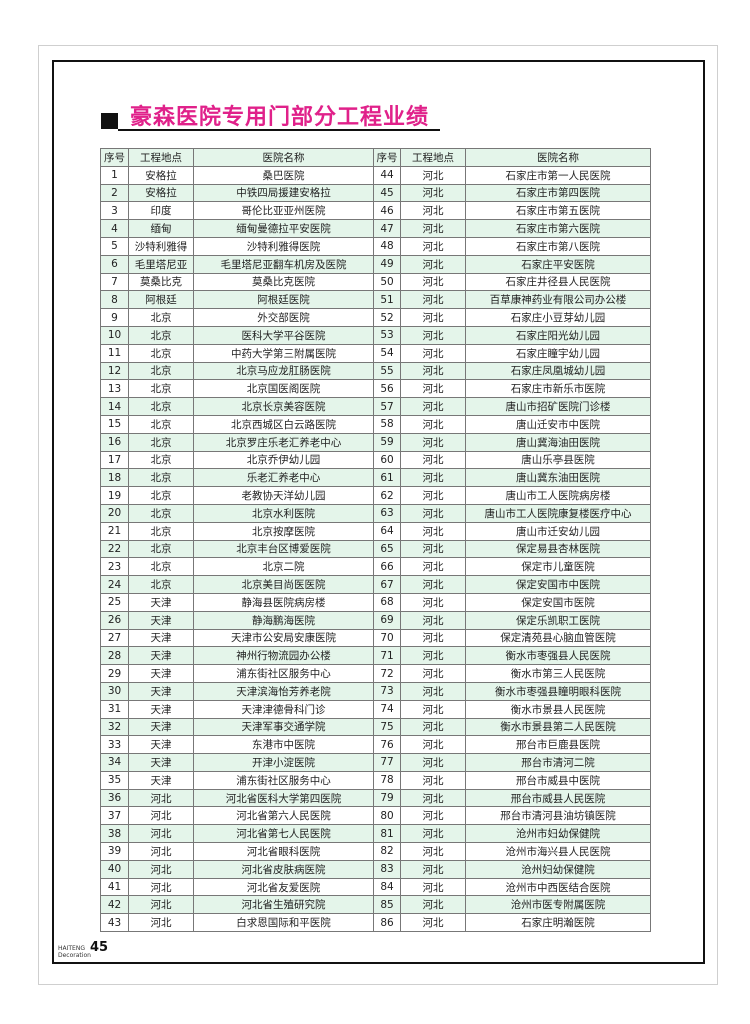 The image size is (750, 1024). What do you see at coordinates (114, 620) in the screenshot?
I see `left-seq-cell: 26` at bounding box center [114, 620].